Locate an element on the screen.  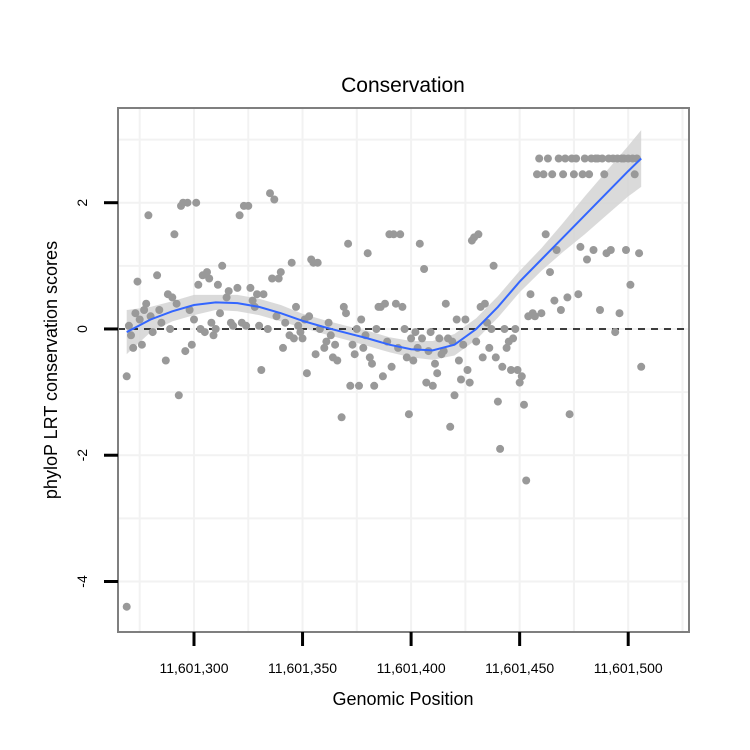
y-axis-title: phyloP LRT conservation scores is located at coordinates (51, 370).